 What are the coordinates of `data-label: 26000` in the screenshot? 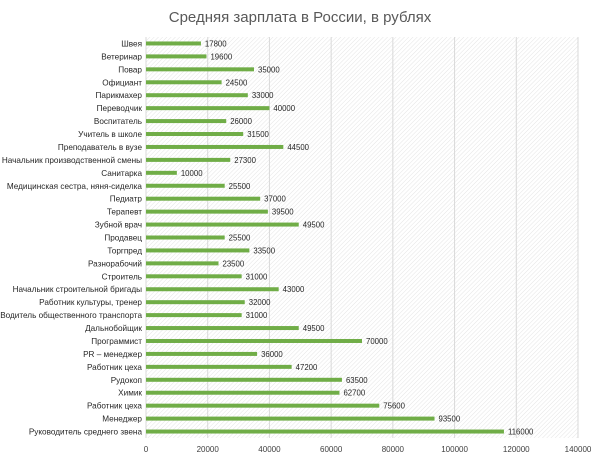 It's located at (241, 121).